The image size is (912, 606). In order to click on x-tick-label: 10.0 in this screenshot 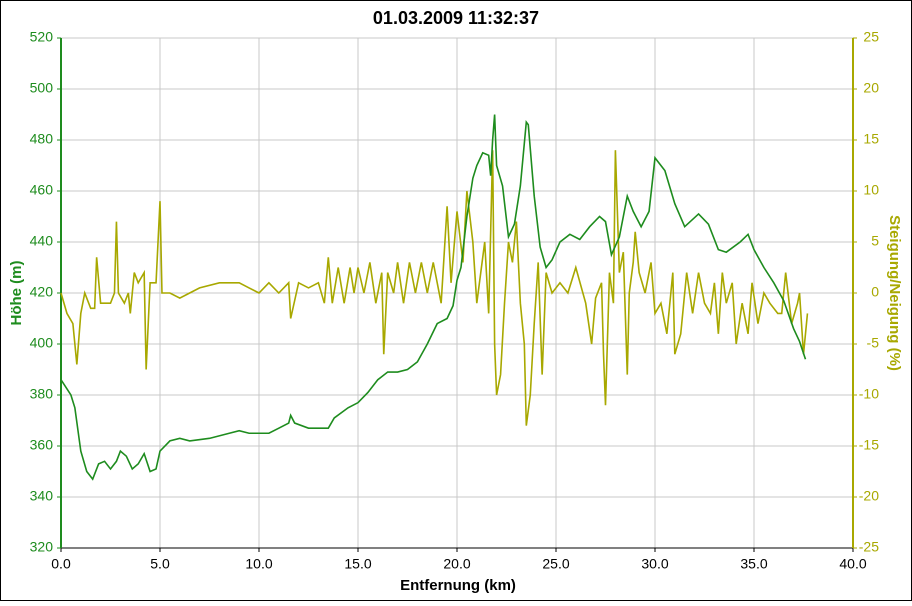, I will do `click(258, 564)`.